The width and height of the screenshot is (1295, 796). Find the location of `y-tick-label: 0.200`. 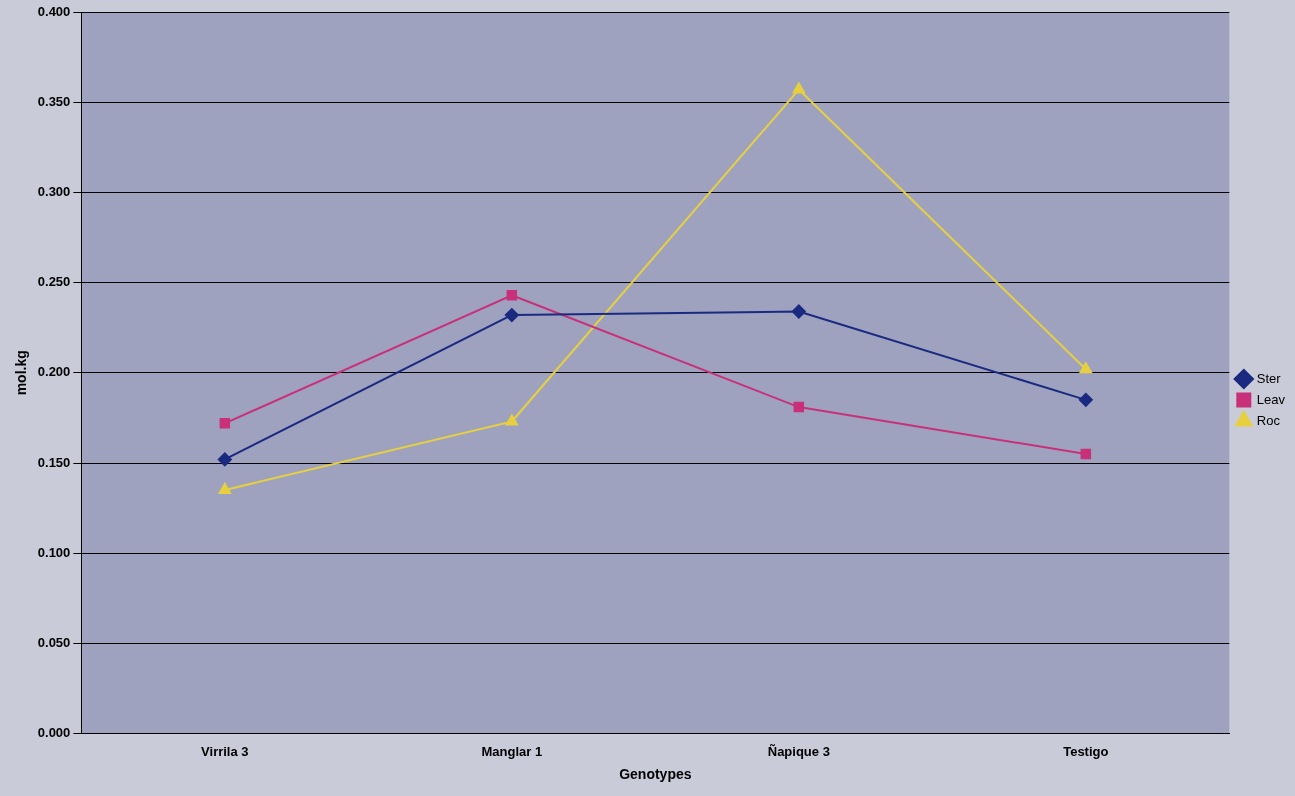

y-tick-label: 0.200 is located at coordinates (54, 372).